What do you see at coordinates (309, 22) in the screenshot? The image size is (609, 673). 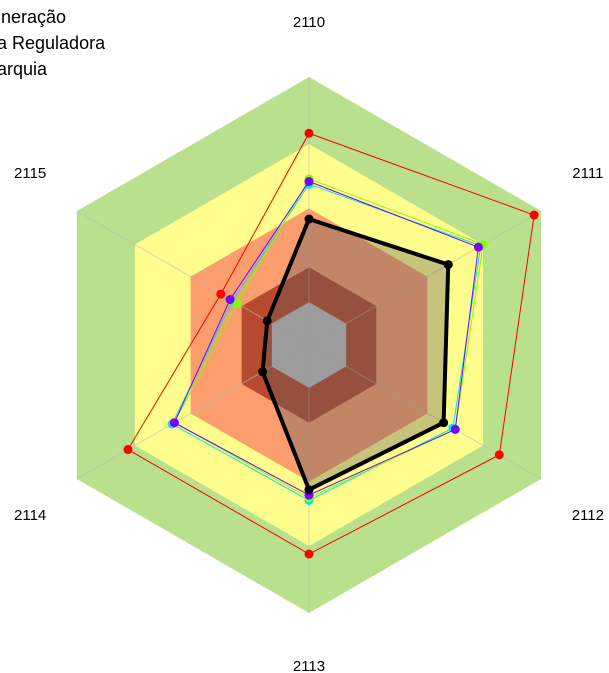 I see `axis-label: 2110` at bounding box center [309, 22].